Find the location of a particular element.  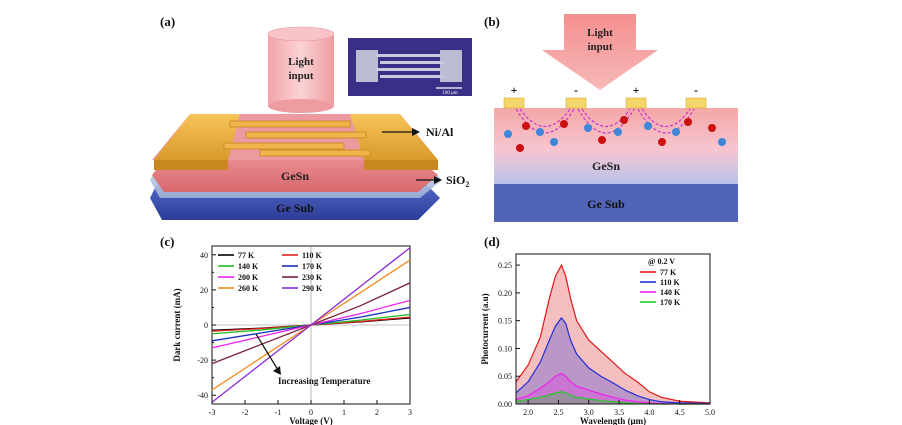

c-xtick-label-6: 3 is located at coordinates (410, 412).